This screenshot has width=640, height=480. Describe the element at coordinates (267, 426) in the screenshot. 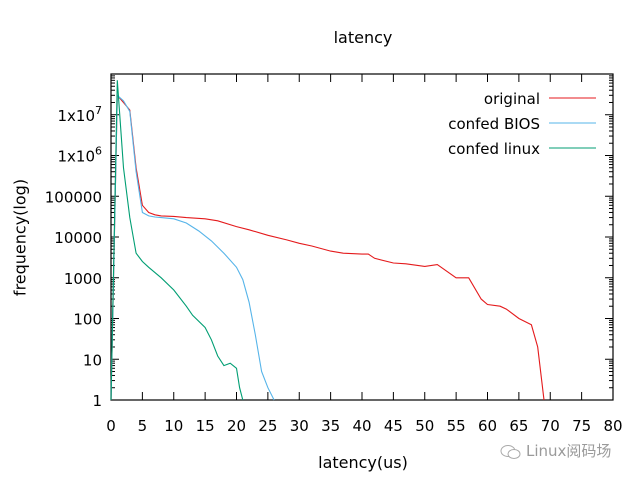

I see `x-tick-label: 25` at that location.